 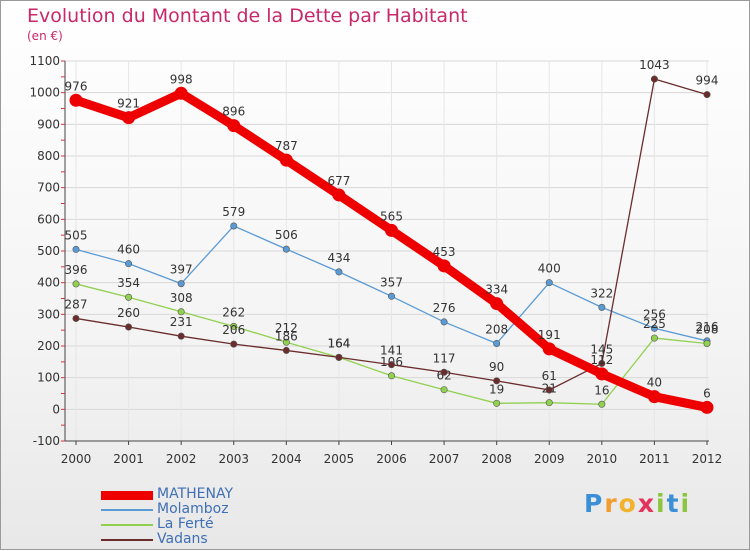 I want to click on data-label: 141, so click(x=391, y=351).